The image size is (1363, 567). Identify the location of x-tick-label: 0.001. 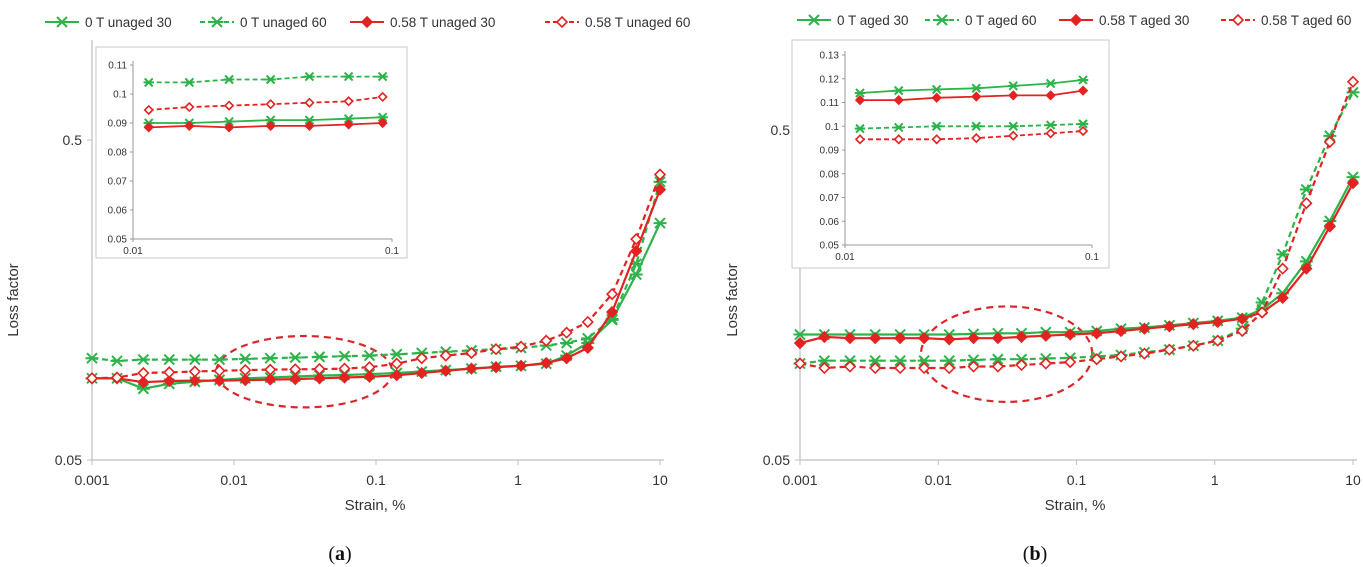
(799, 480).